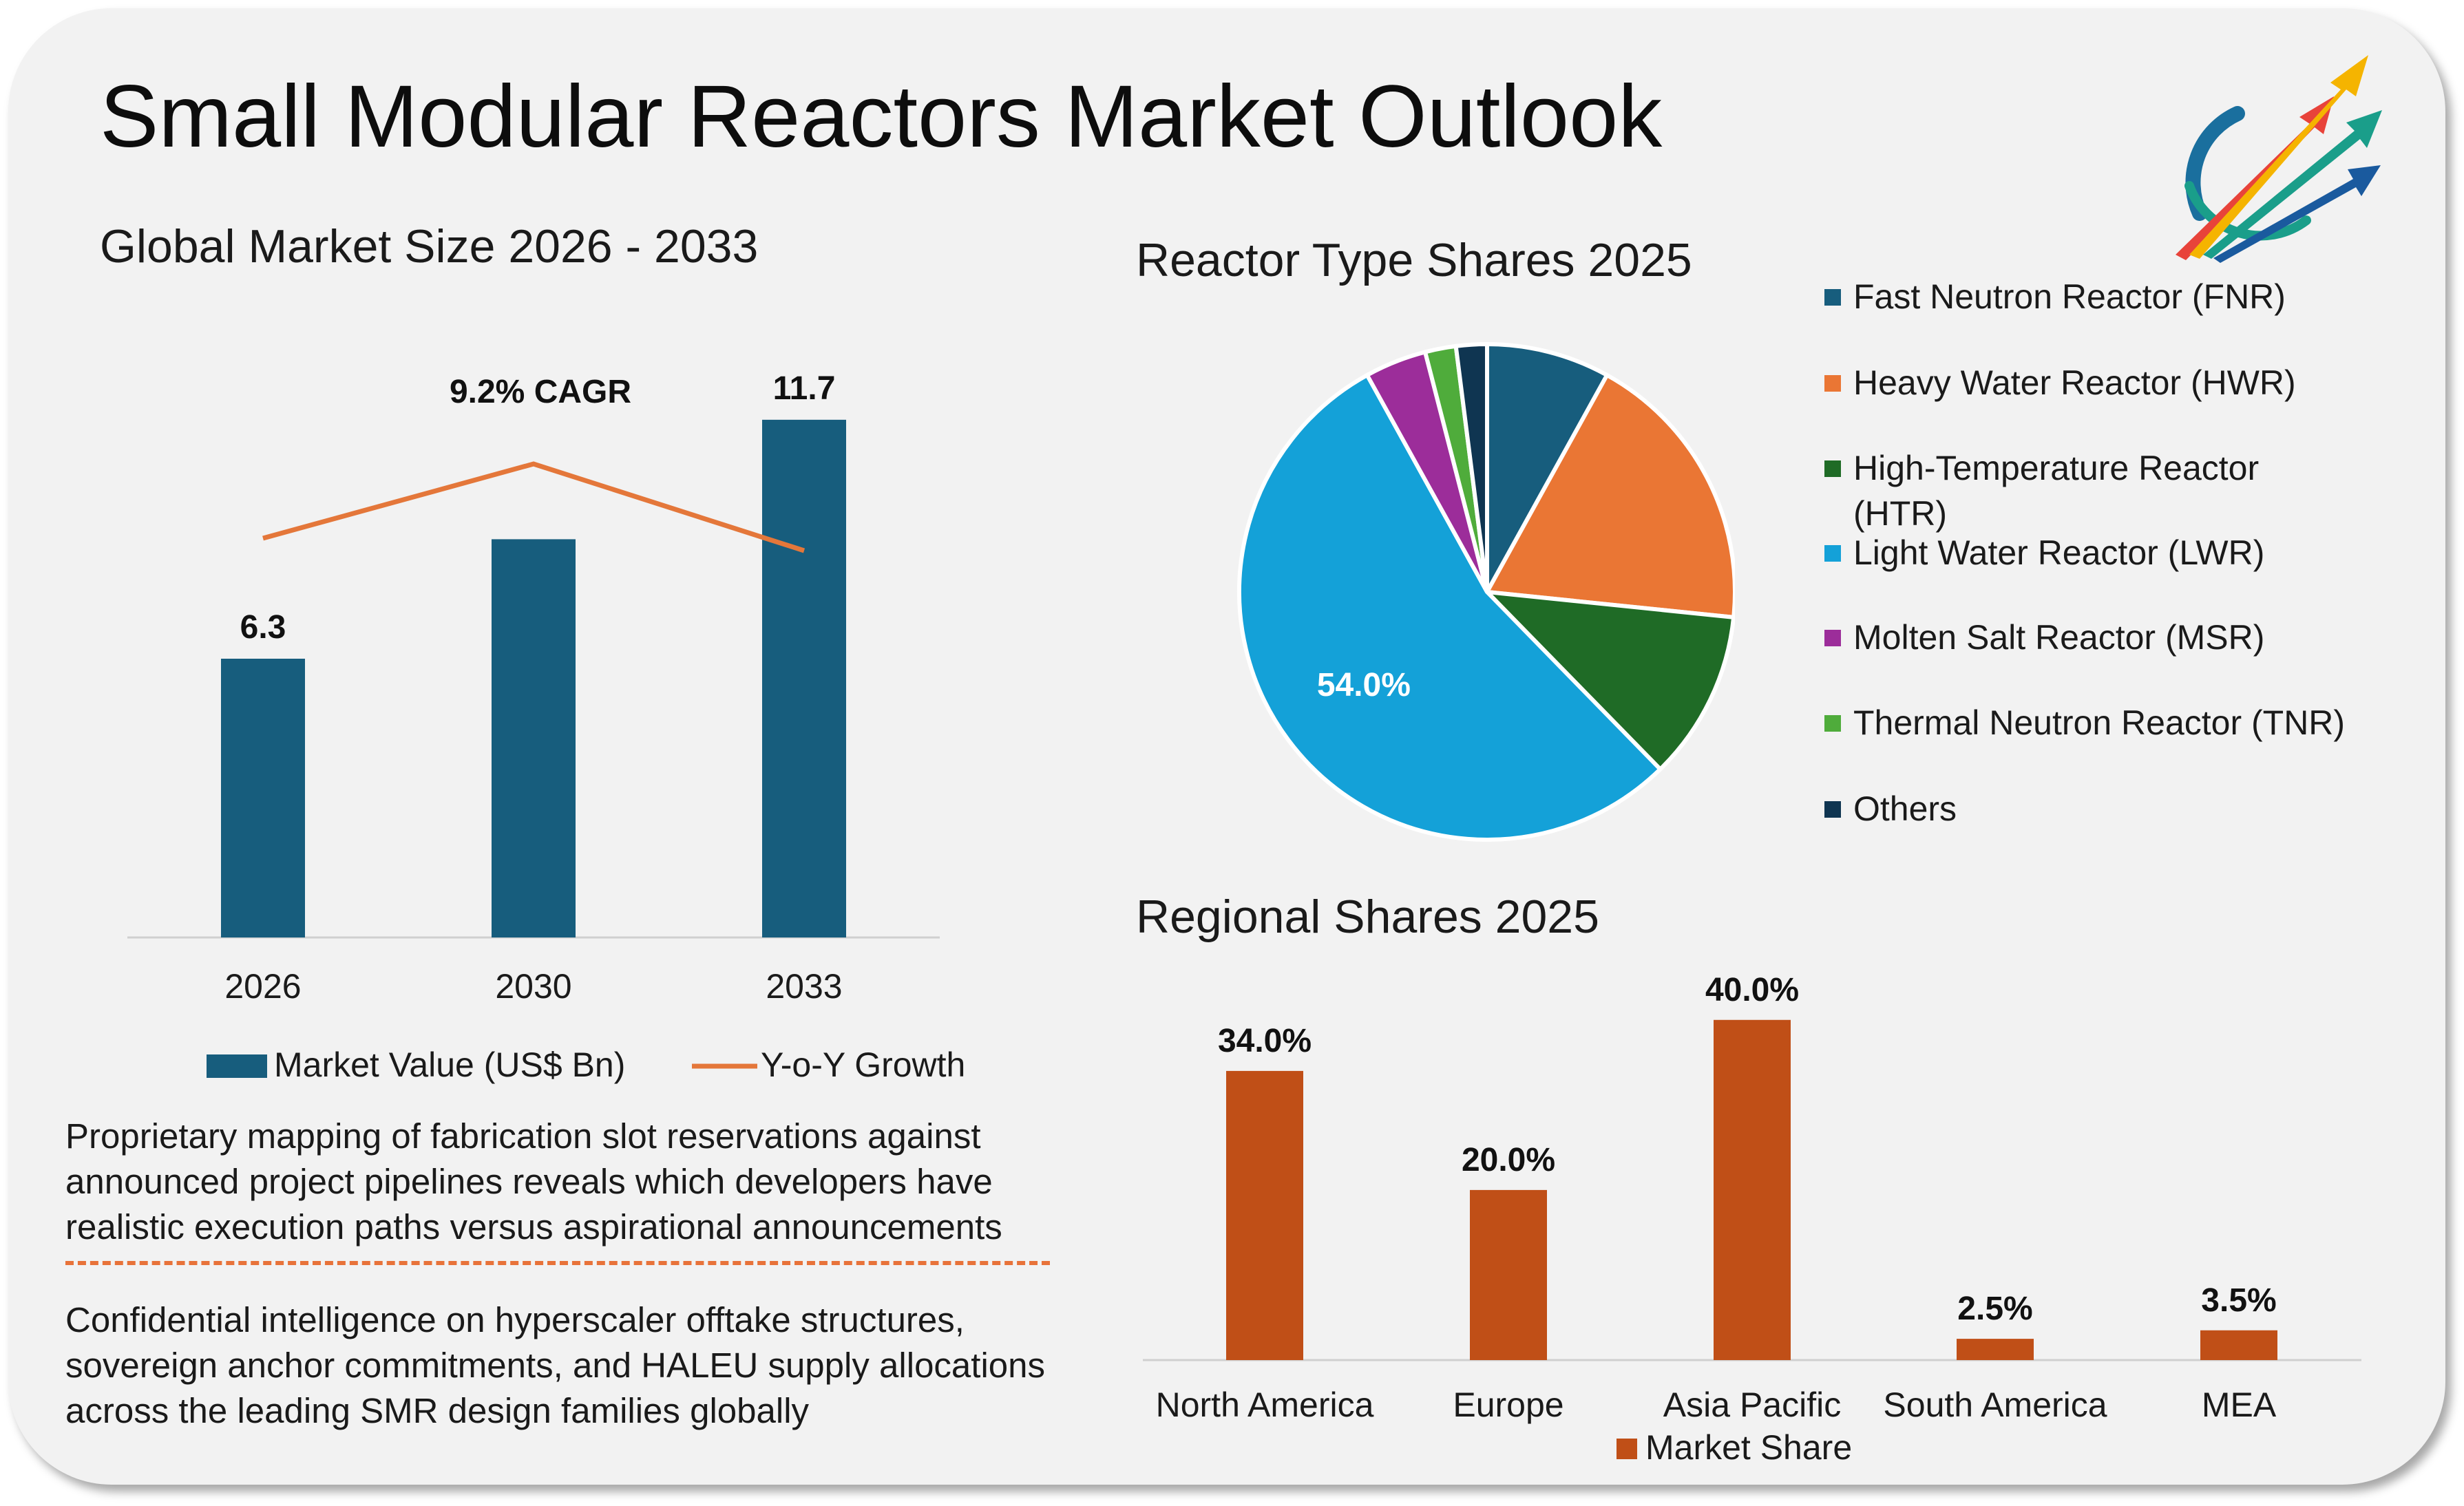  I want to click on reactor-type-pie-chart: 54.0%, so click(1486, 591).